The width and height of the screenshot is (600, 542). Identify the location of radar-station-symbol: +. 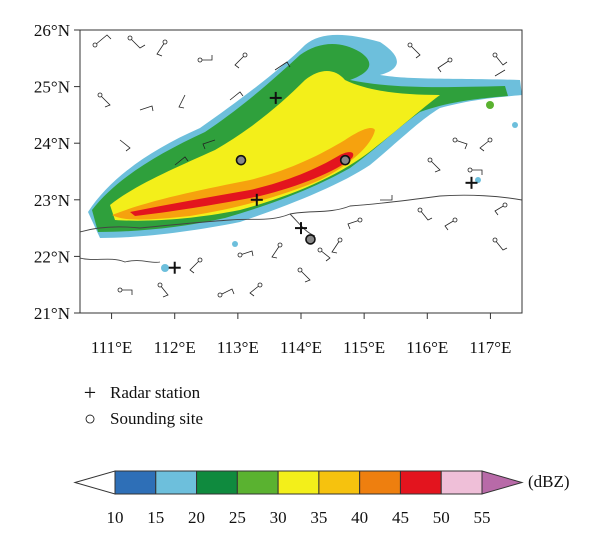
(90, 392).